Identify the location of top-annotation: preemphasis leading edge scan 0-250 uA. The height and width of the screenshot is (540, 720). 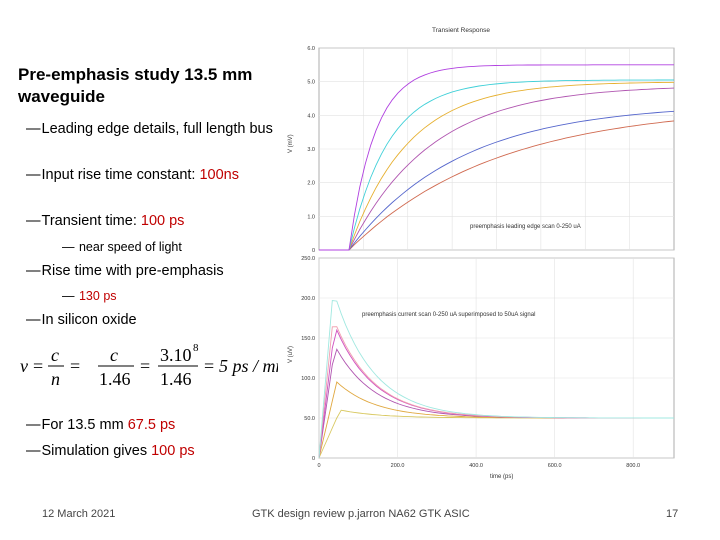
(525, 227).